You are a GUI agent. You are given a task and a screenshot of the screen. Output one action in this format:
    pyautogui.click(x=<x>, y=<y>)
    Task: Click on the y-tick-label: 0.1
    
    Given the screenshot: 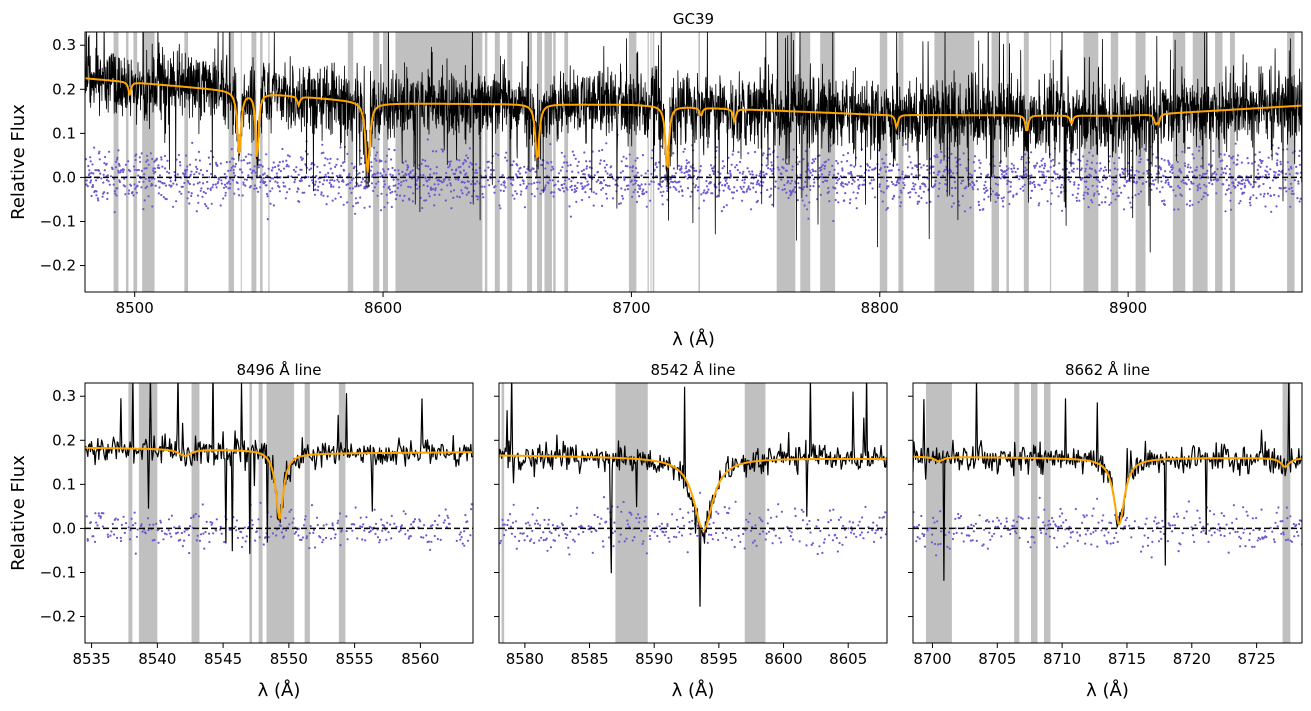 What is the action you would take?
    pyautogui.click(x=64, y=484)
    